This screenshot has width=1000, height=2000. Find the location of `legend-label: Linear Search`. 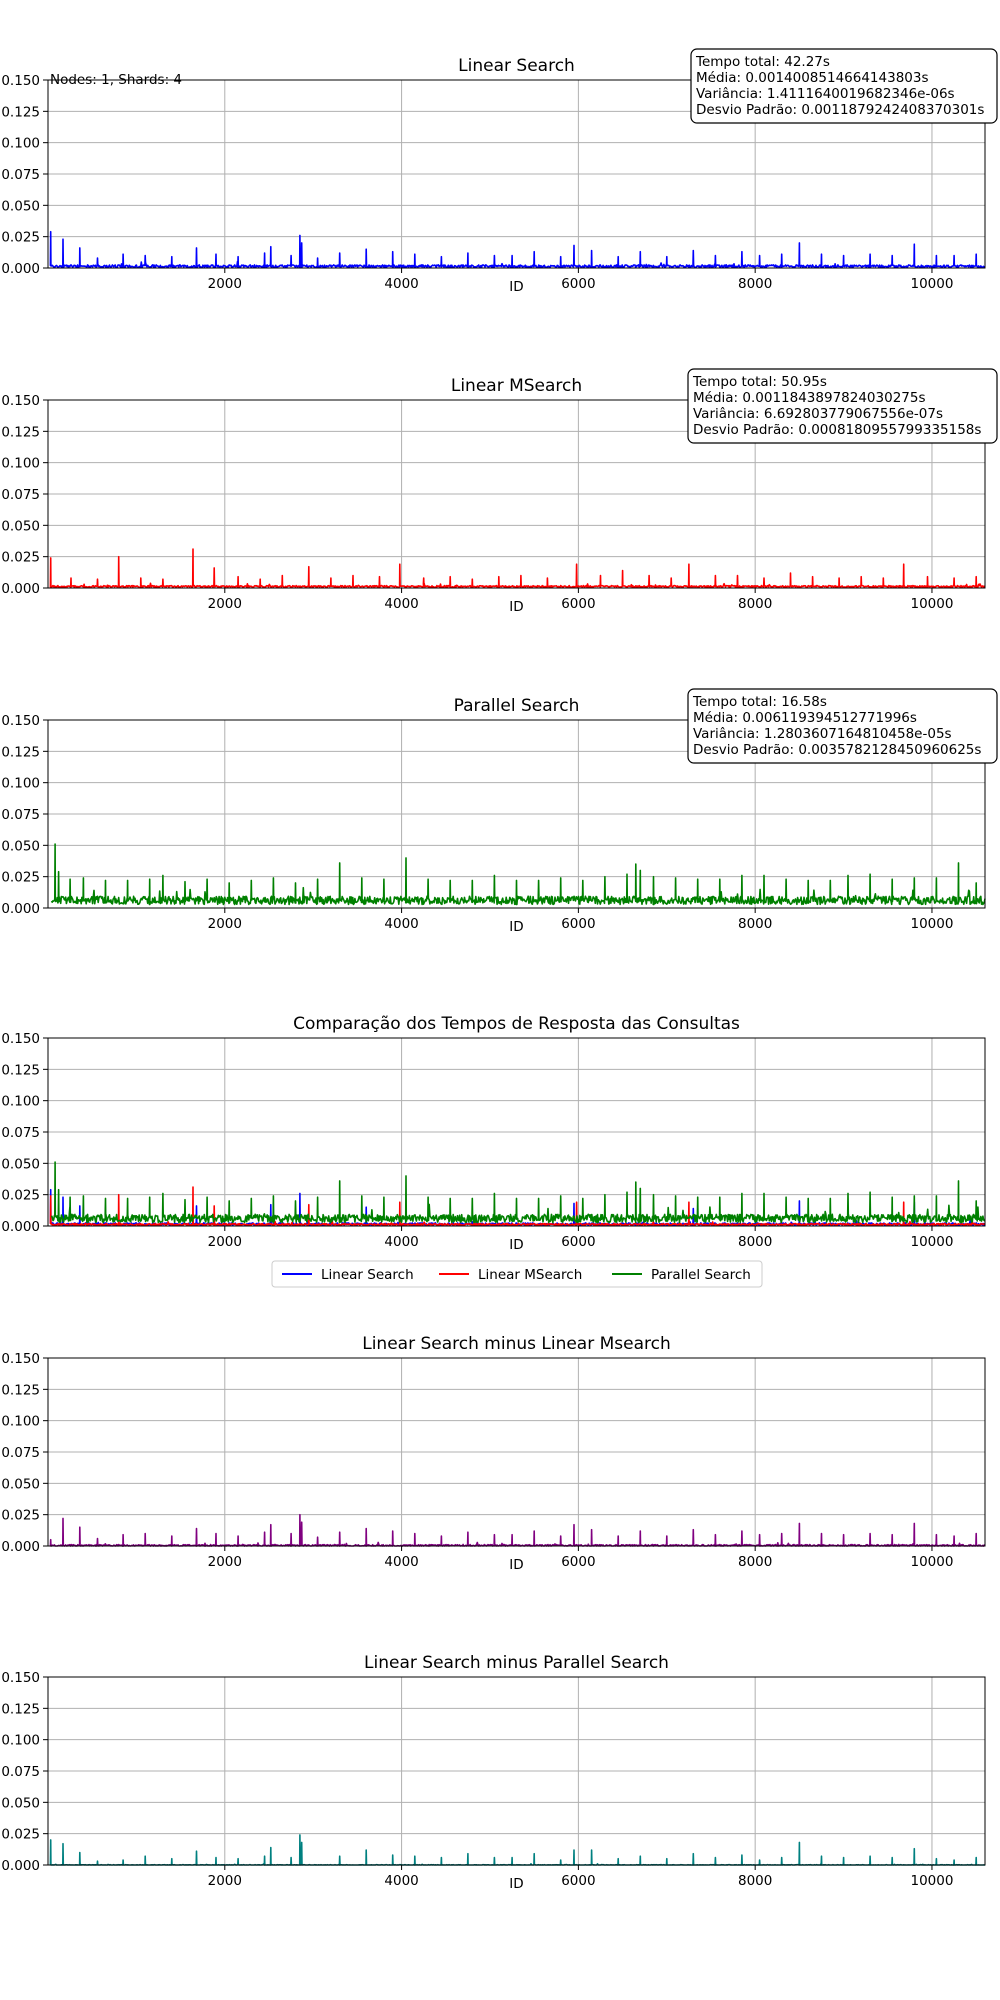

legend-label: Linear Search is located at coordinates (367, 1275).